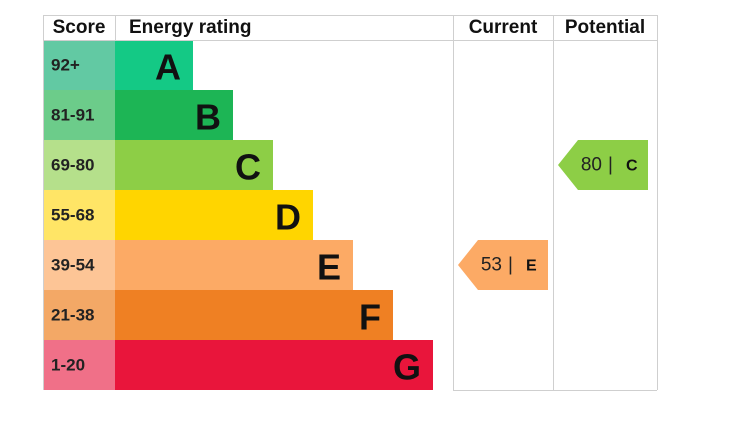  What do you see at coordinates (531, 266) in the screenshot?
I see `current-letter: E` at bounding box center [531, 266].